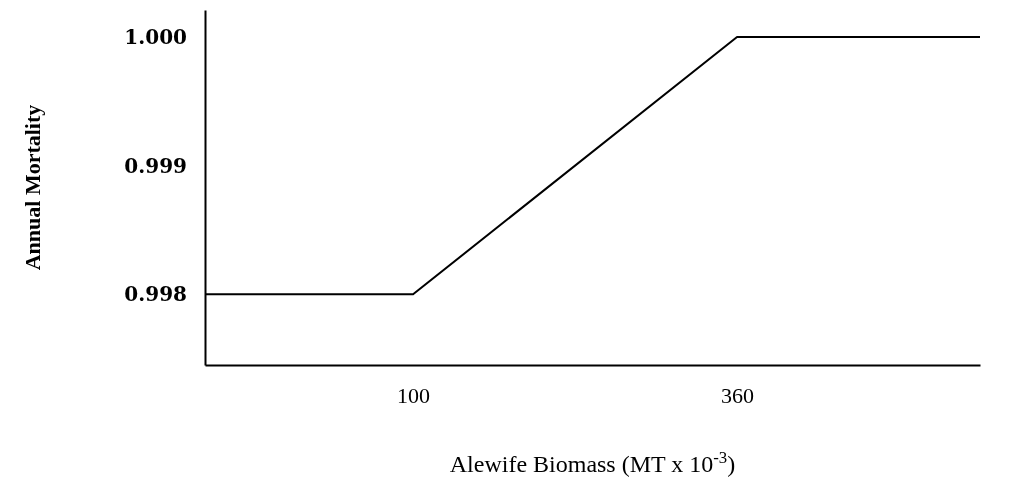 This screenshot has width=1009, height=499. Describe the element at coordinates (155, 294) in the screenshot. I see `y-tick-label: 0.998` at that location.